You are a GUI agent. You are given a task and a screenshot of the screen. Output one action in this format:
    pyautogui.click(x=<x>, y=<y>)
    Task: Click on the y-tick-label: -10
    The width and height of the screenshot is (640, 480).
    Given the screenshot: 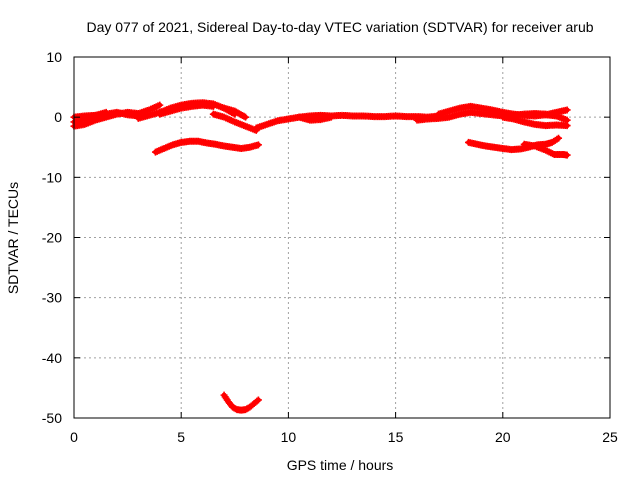 What is the action you would take?
    pyautogui.click(x=52, y=177)
    